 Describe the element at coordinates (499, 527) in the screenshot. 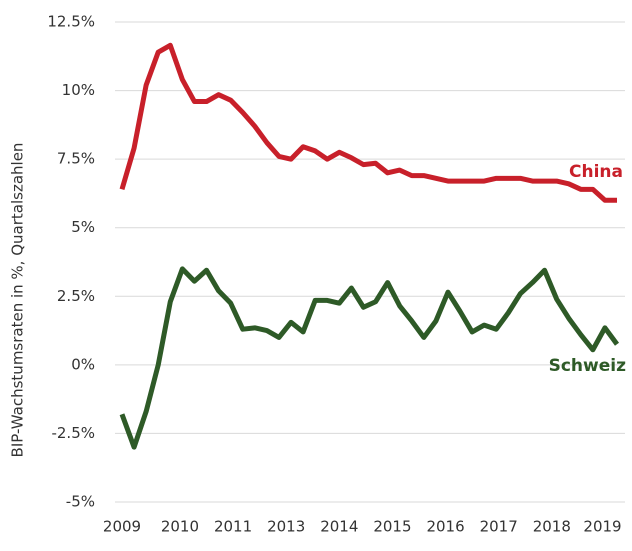

I see `x-tick-label: 2017` at that location.